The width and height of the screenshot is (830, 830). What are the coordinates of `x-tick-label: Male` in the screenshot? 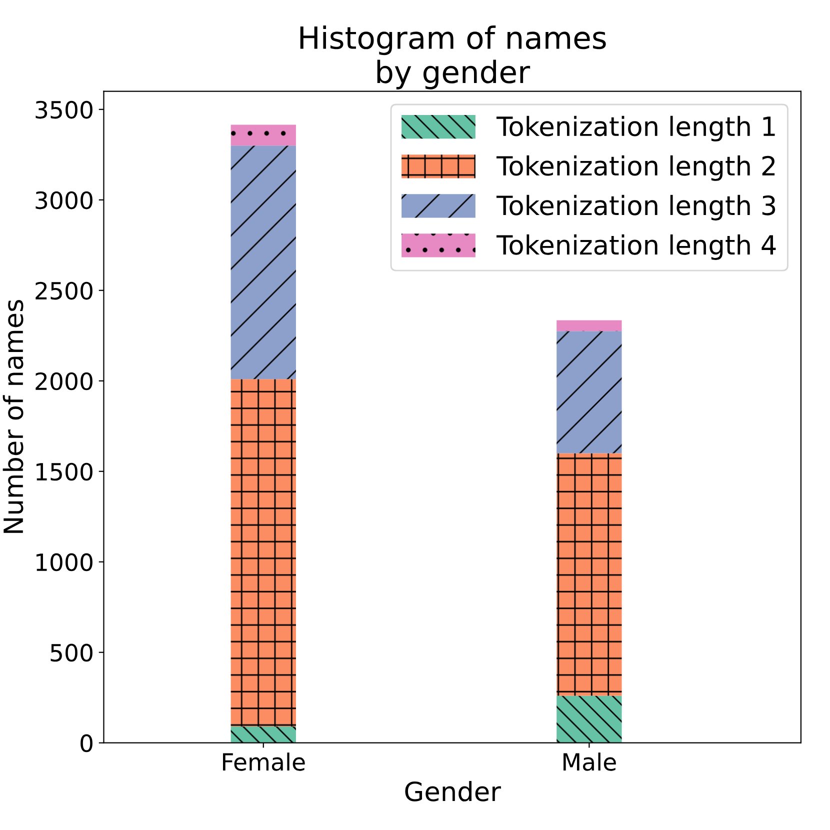 It's located at (590, 761).